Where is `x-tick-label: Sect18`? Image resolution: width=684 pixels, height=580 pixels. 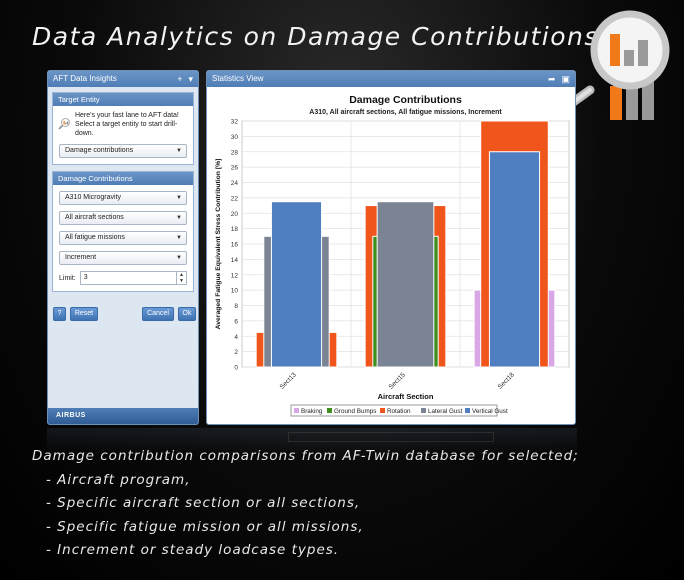
x-tick-label: Sect18 is located at coordinates (507, 381).